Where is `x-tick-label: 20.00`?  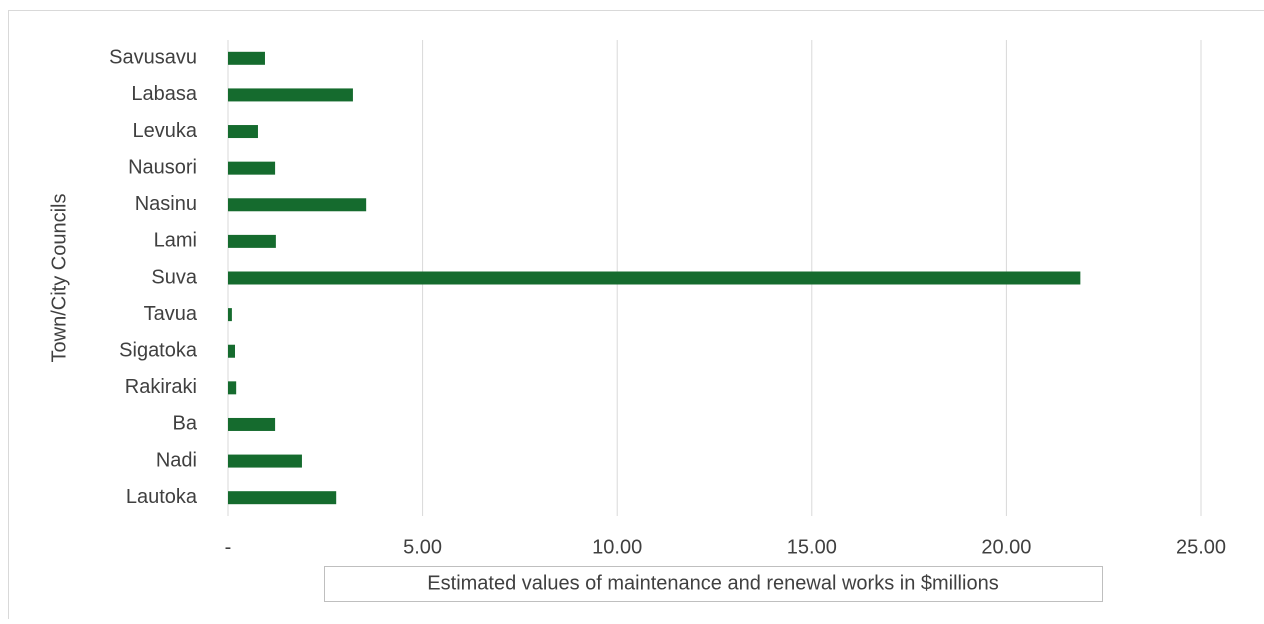 x-tick-label: 20.00 is located at coordinates (1006, 547).